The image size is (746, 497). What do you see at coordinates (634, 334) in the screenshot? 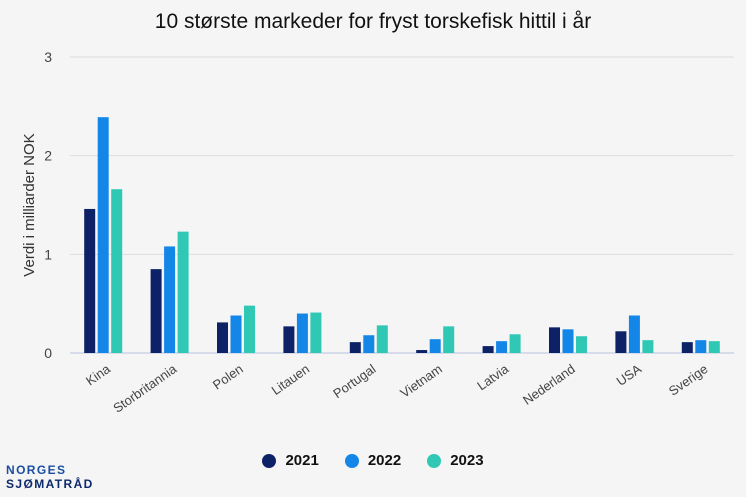
I see `bar-usa-2022` at bounding box center [634, 334].